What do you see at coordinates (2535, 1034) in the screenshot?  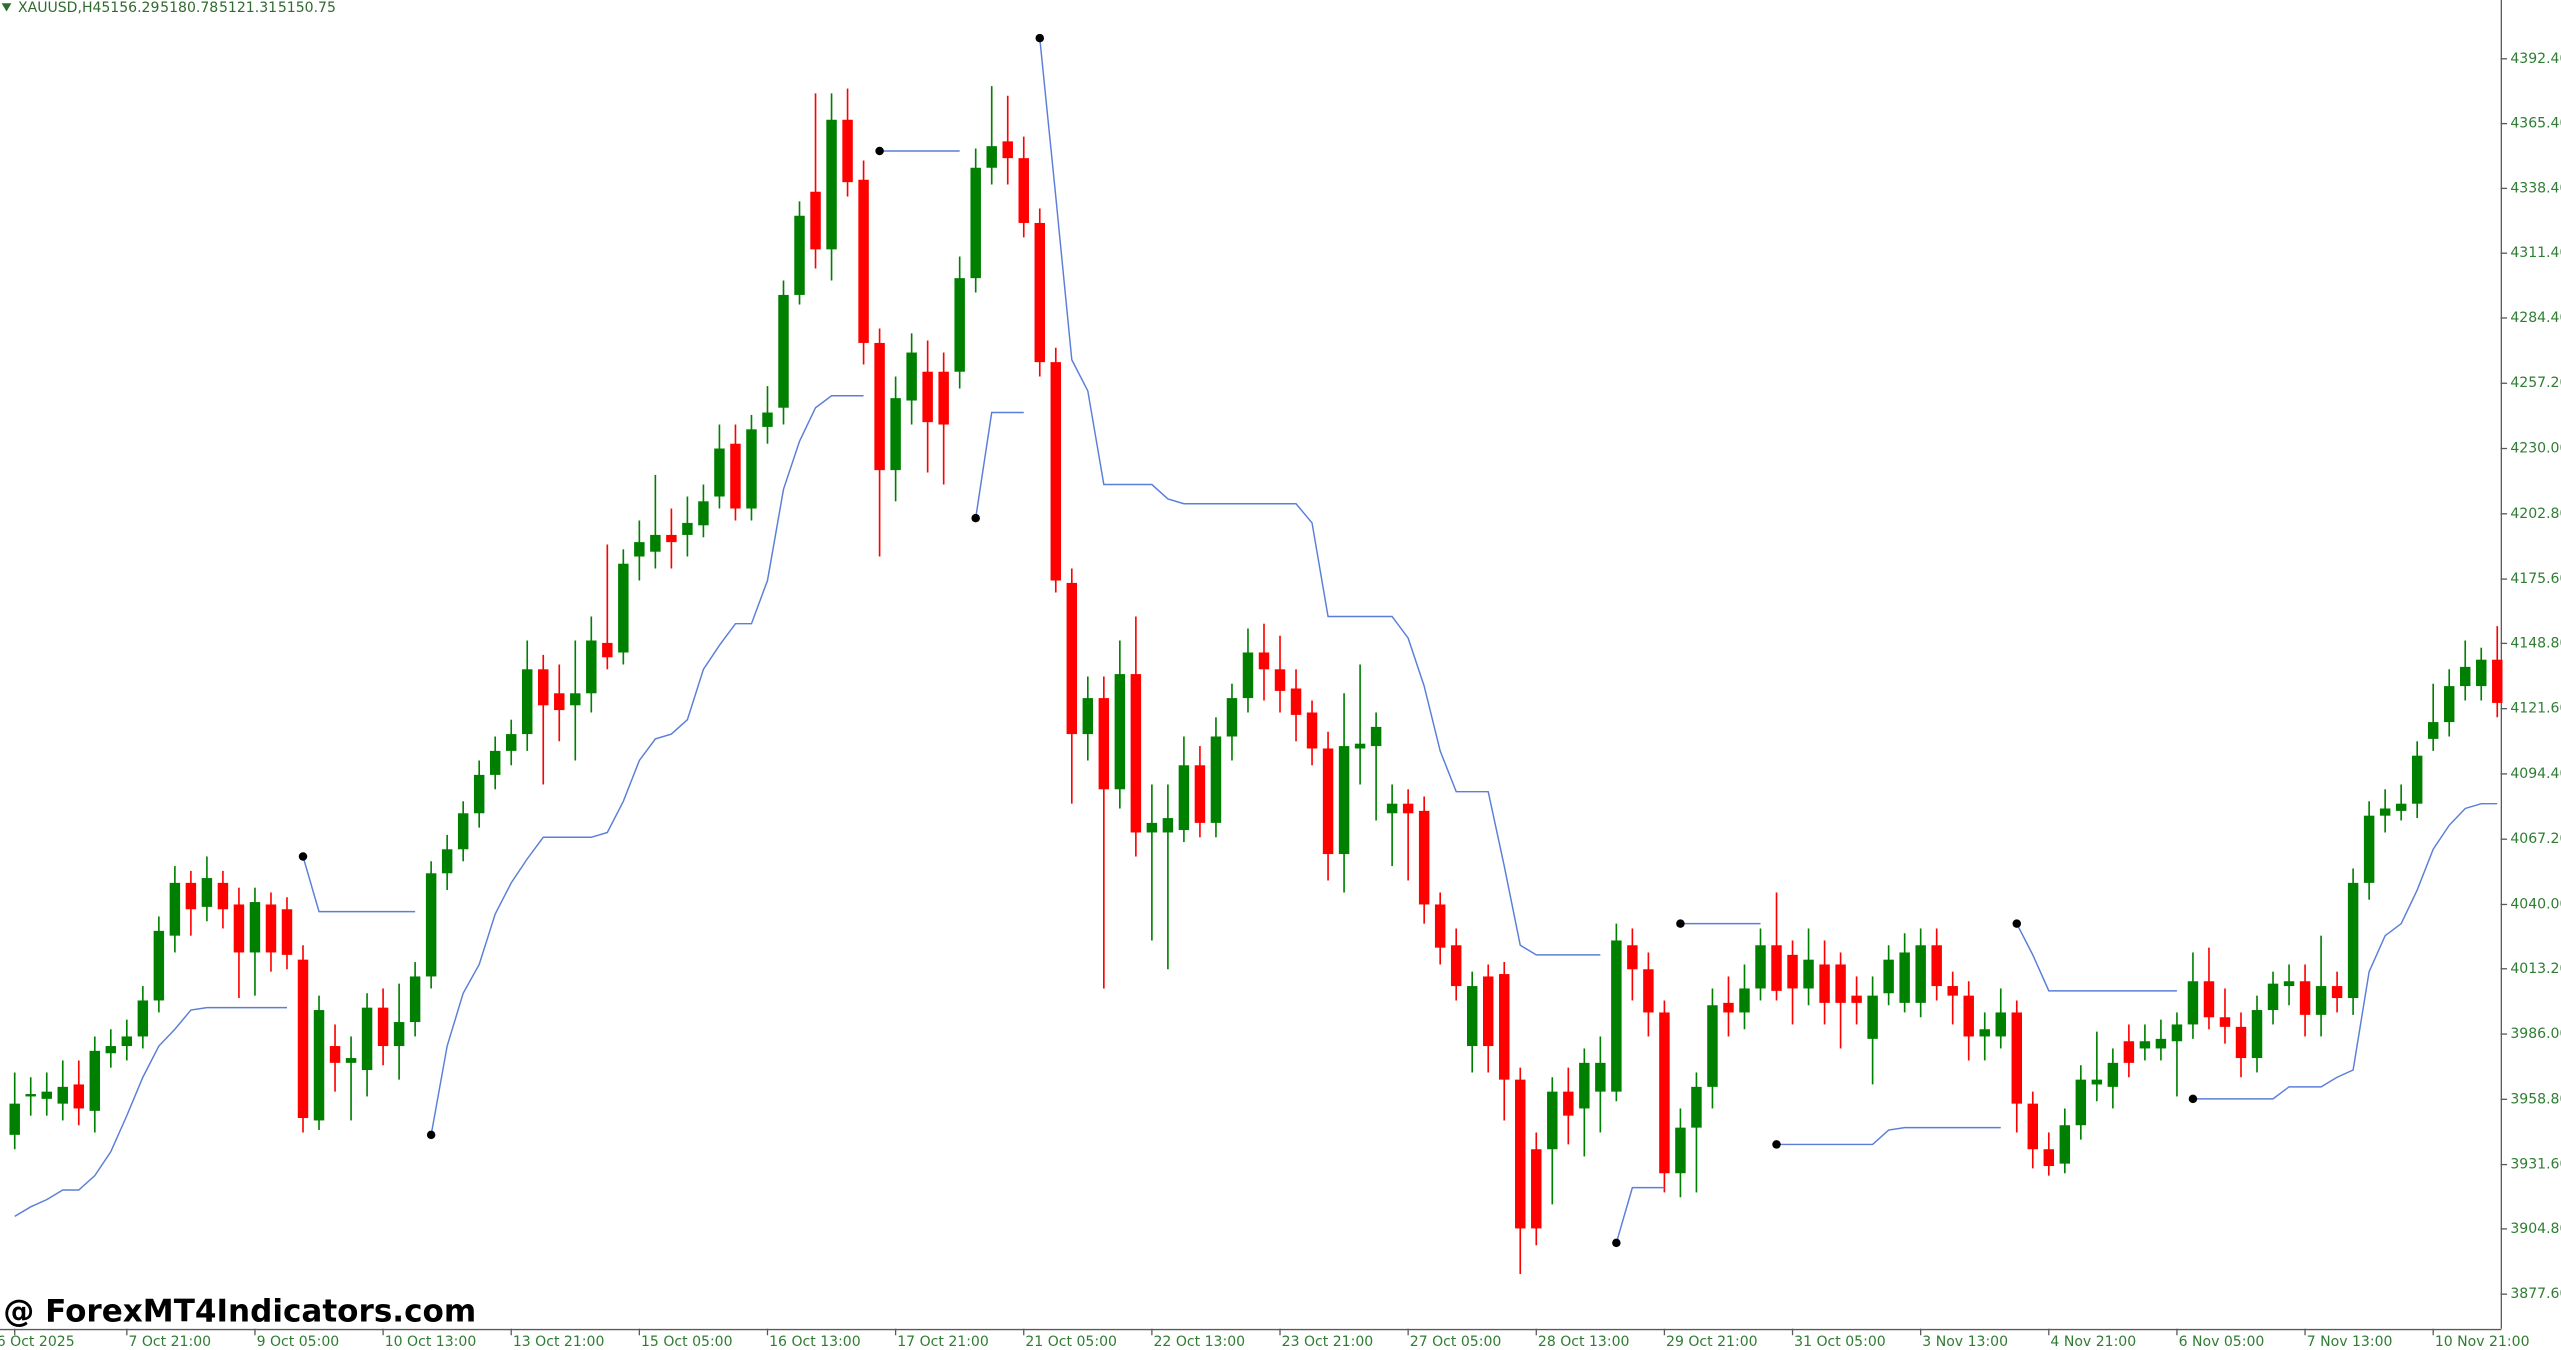 I see `y-tick-label: 3986.00` at bounding box center [2535, 1034].